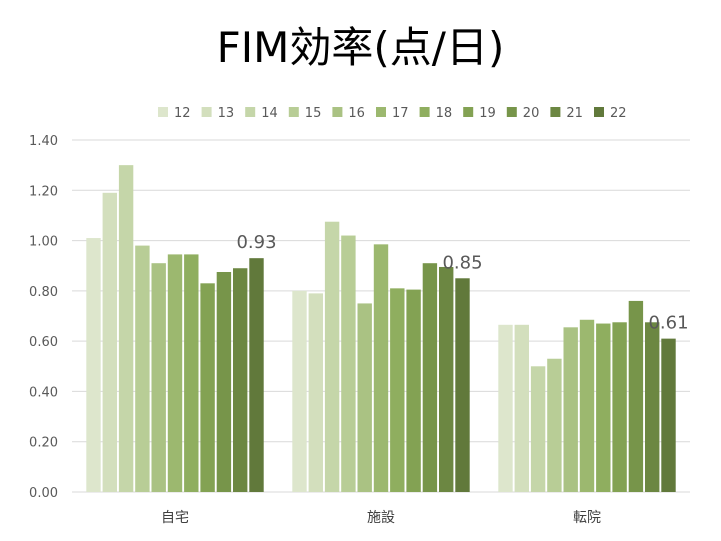 The height and width of the screenshot is (541, 721). Describe the element at coordinates (93, 365) in the screenshot. I see `bar-自宅-12` at that location.